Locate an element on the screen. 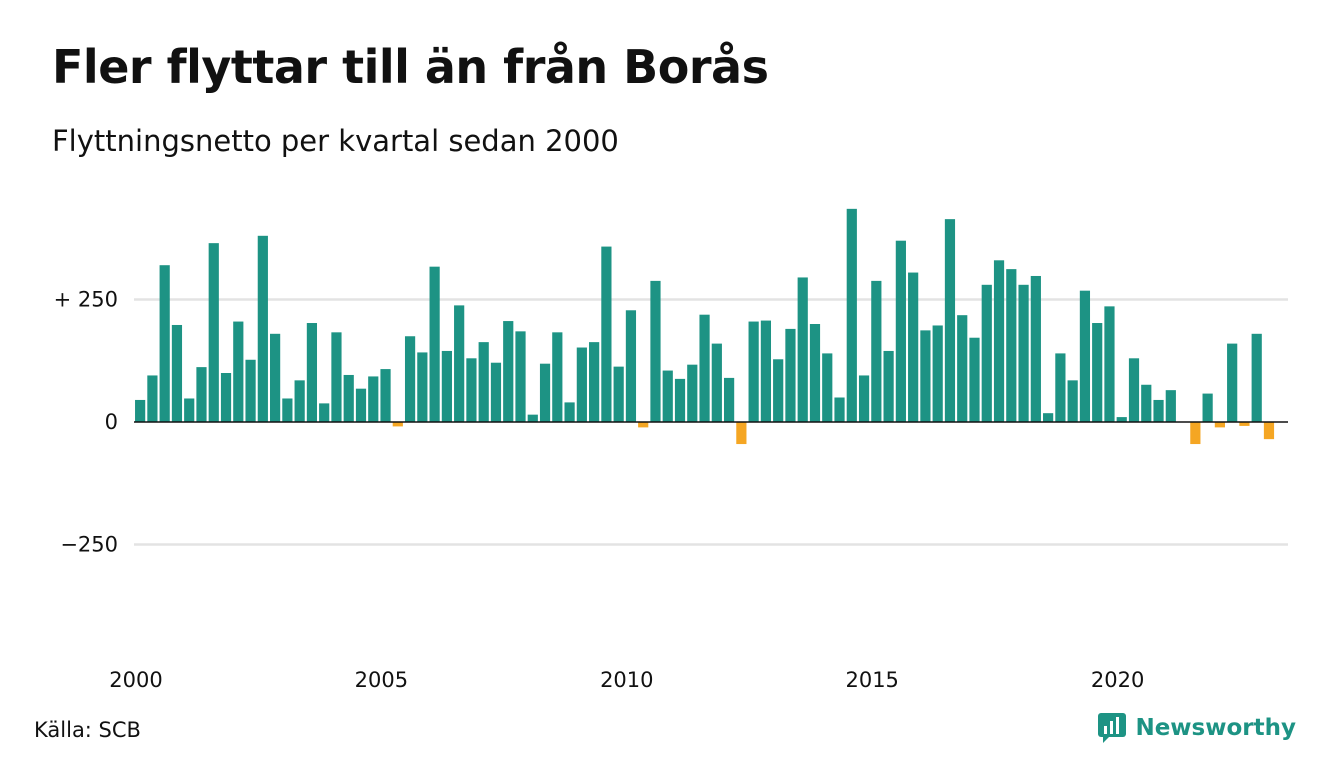  x-tick-label: 2015 is located at coordinates (871, 680).